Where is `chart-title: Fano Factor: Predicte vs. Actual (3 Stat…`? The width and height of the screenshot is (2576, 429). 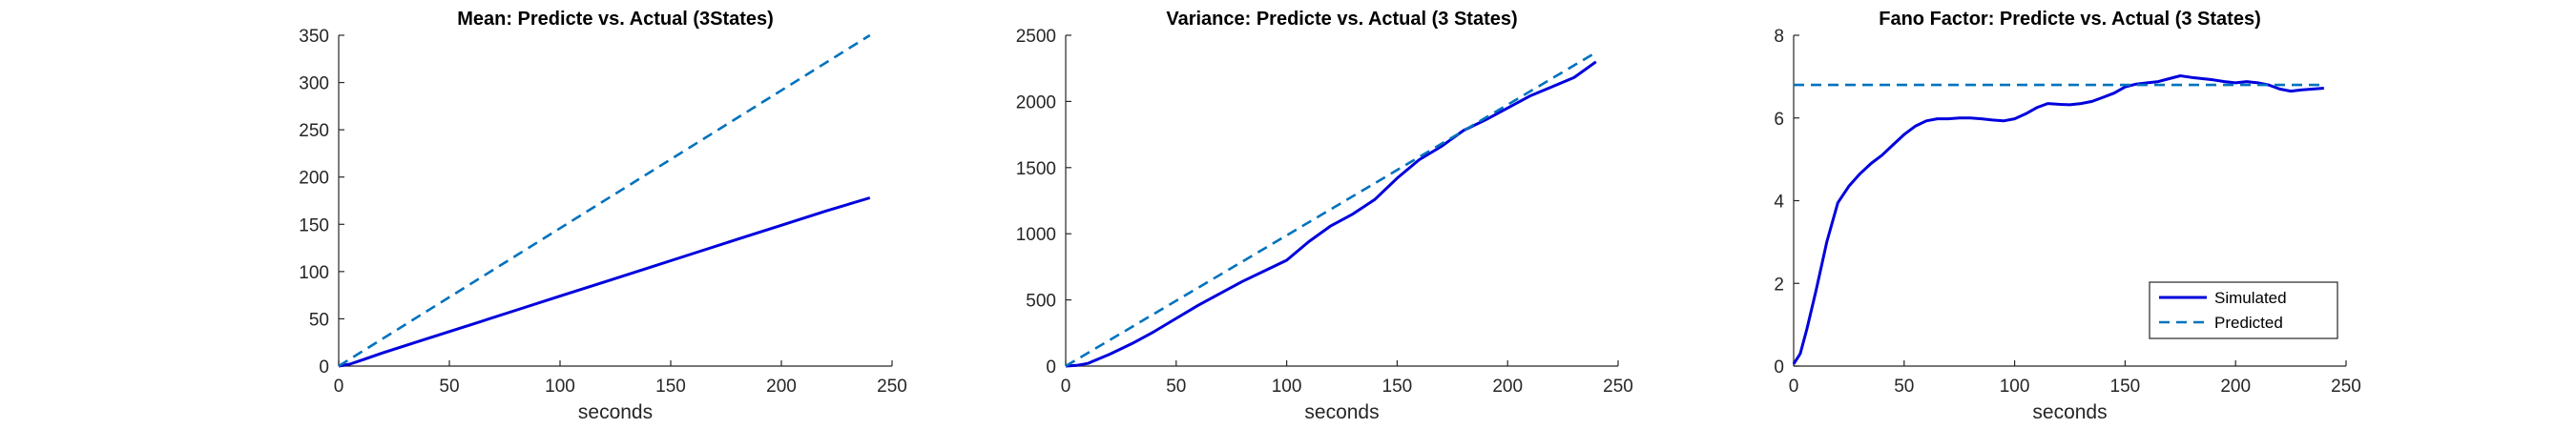
chart-title: Fano Factor: Predicte vs. Actual (3 Stat… is located at coordinates (2069, 19).